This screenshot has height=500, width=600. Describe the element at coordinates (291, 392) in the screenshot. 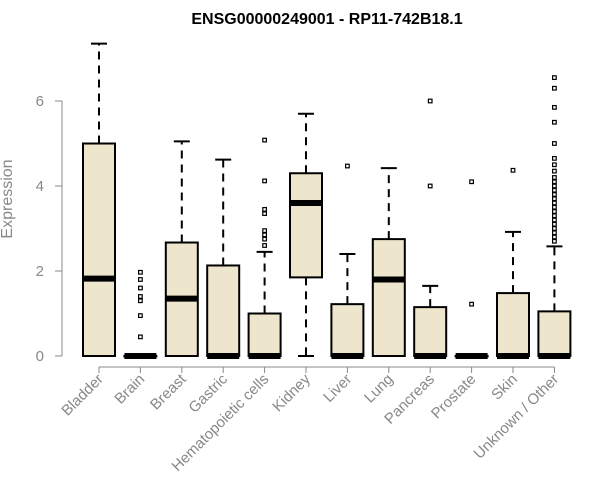

I see `x-tick-label: Kidney` at that location.